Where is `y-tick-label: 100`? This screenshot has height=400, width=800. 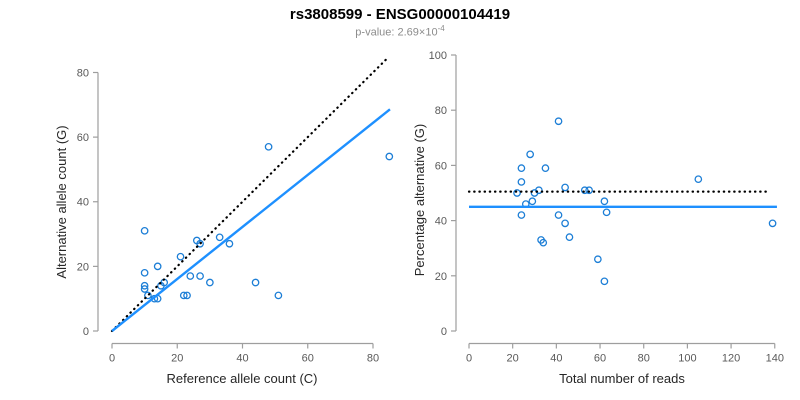 y-tick-label: 100 is located at coordinates (438, 56).